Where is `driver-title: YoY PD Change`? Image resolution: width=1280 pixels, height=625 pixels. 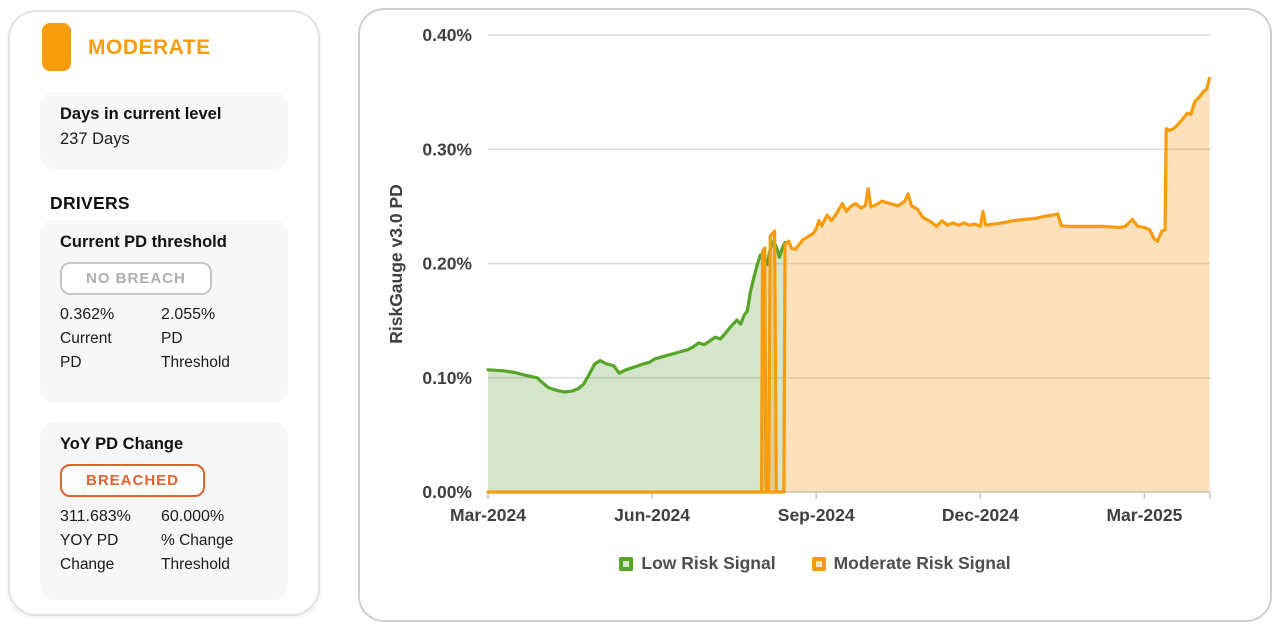
driver-title: YoY PD Change is located at coordinates (122, 444).